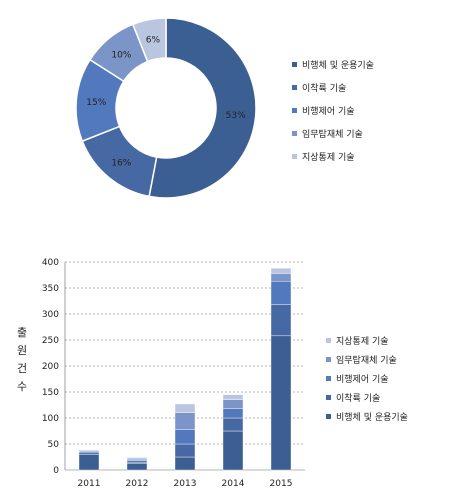 This screenshot has height=504, width=461. What do you see at coordinates (50, 393) in the screenshot?
I see `y-tick-150: 150` at bounding box center [50, 393].